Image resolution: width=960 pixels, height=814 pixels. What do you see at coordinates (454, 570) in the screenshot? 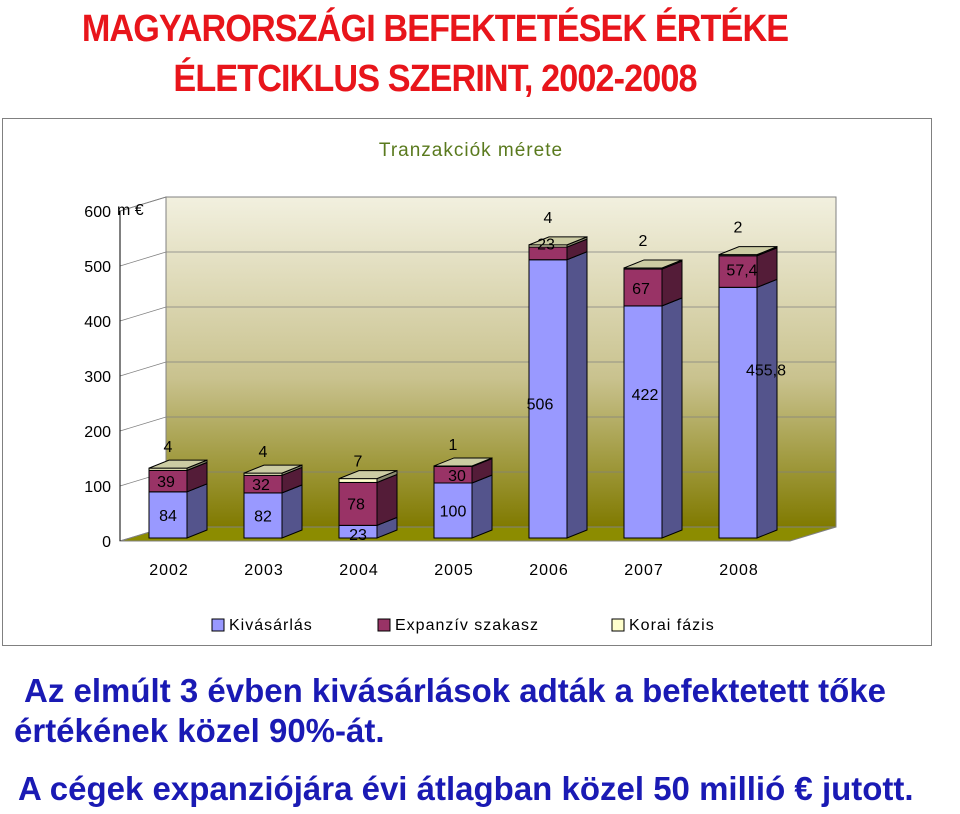
I see `x-tick-label: 2005` at bounding box center [454, 570].